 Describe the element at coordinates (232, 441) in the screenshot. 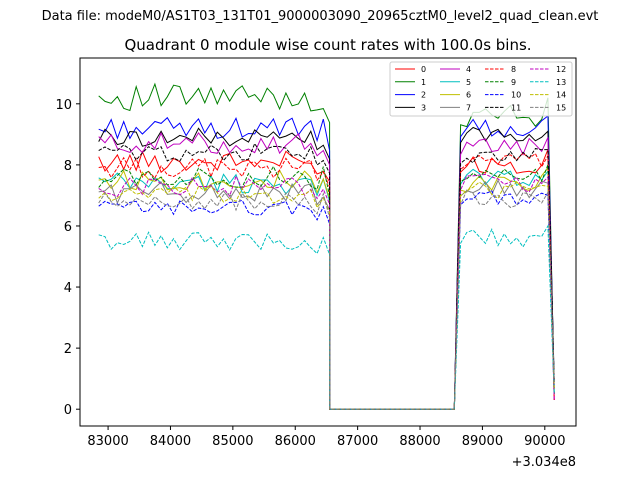

I see `x-tick-label: 85000` at that location.